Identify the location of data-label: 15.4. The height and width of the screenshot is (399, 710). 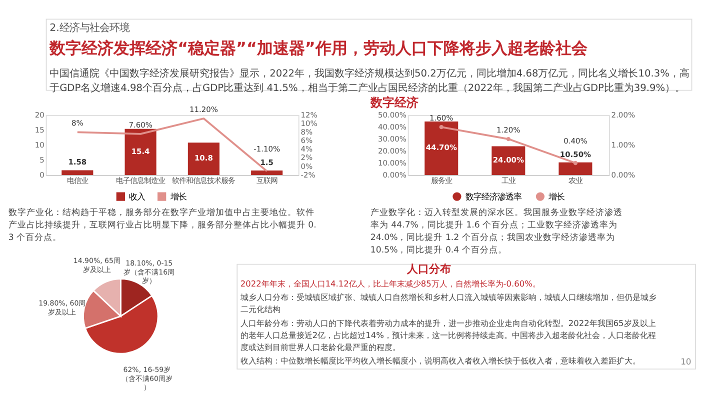
(140, 151).